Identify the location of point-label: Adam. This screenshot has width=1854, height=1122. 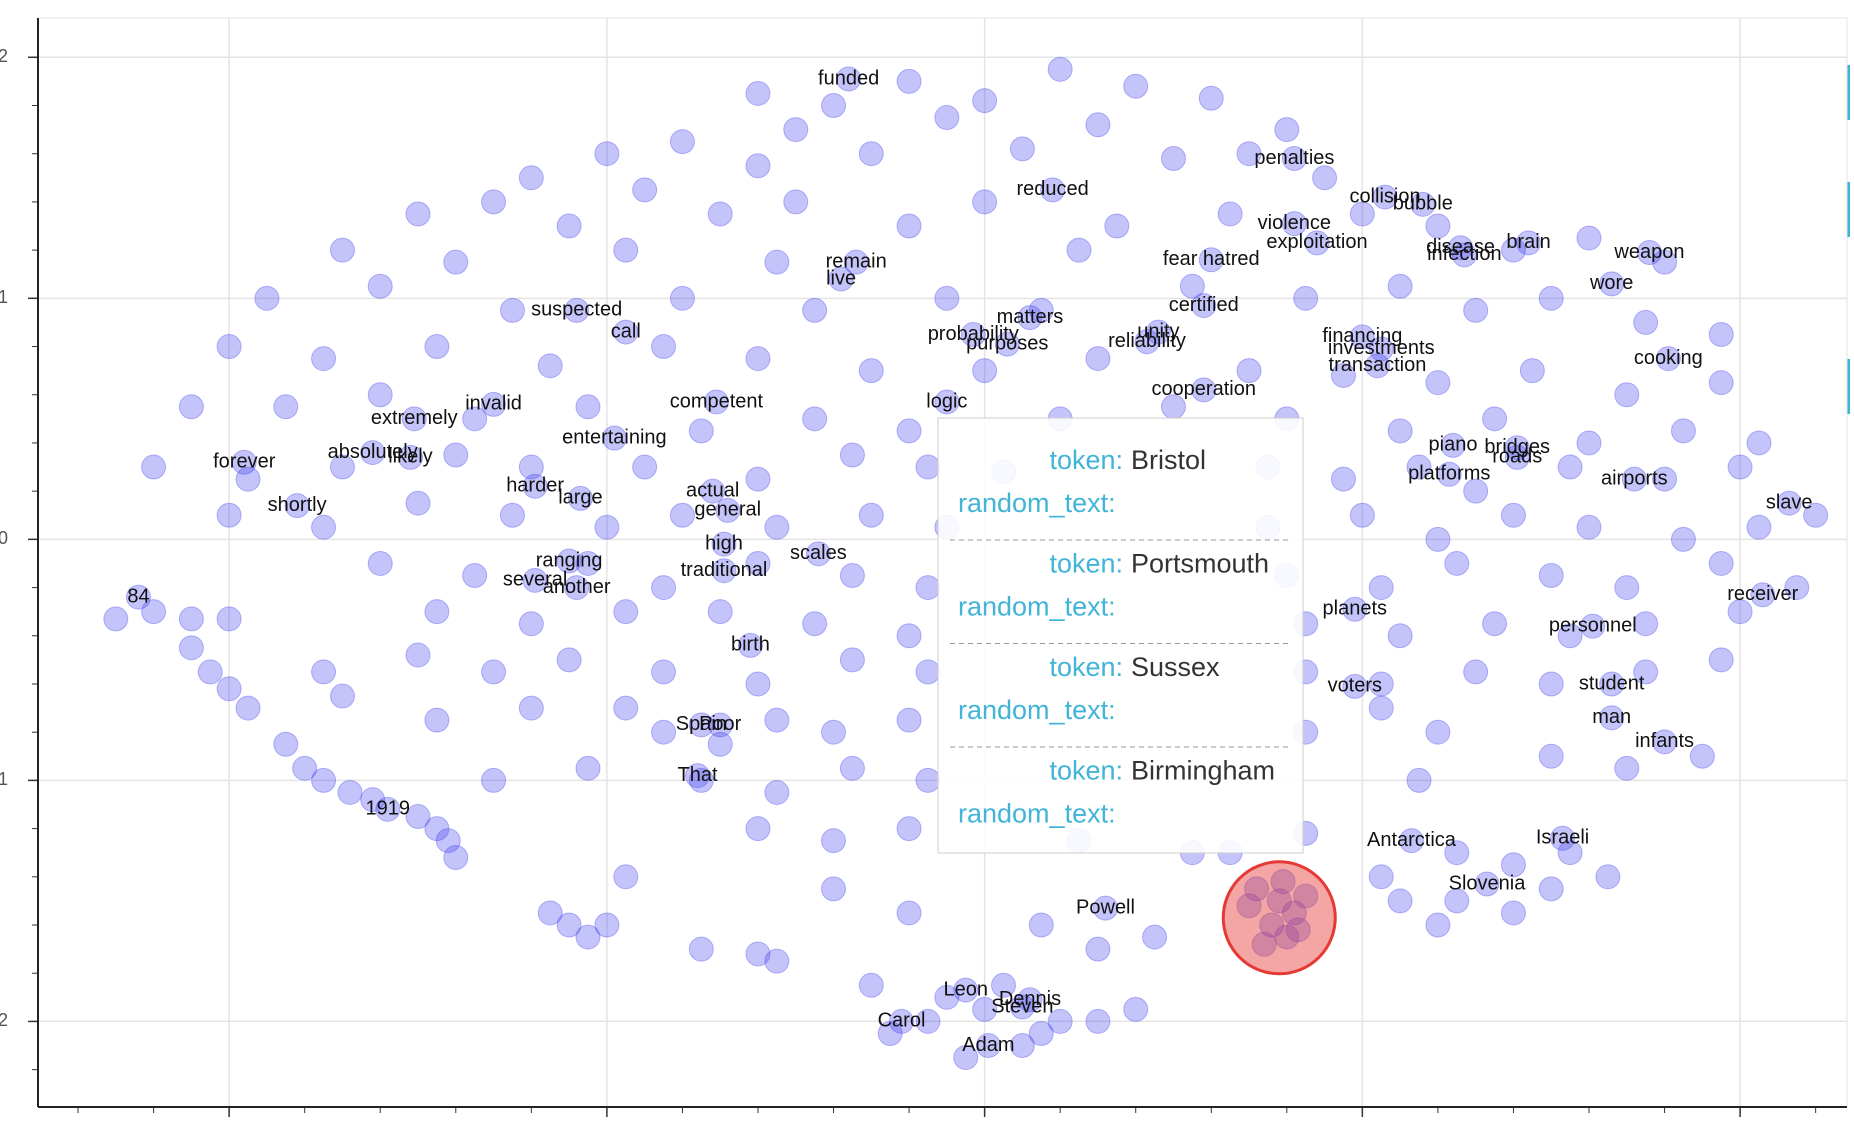
(988, 1045).